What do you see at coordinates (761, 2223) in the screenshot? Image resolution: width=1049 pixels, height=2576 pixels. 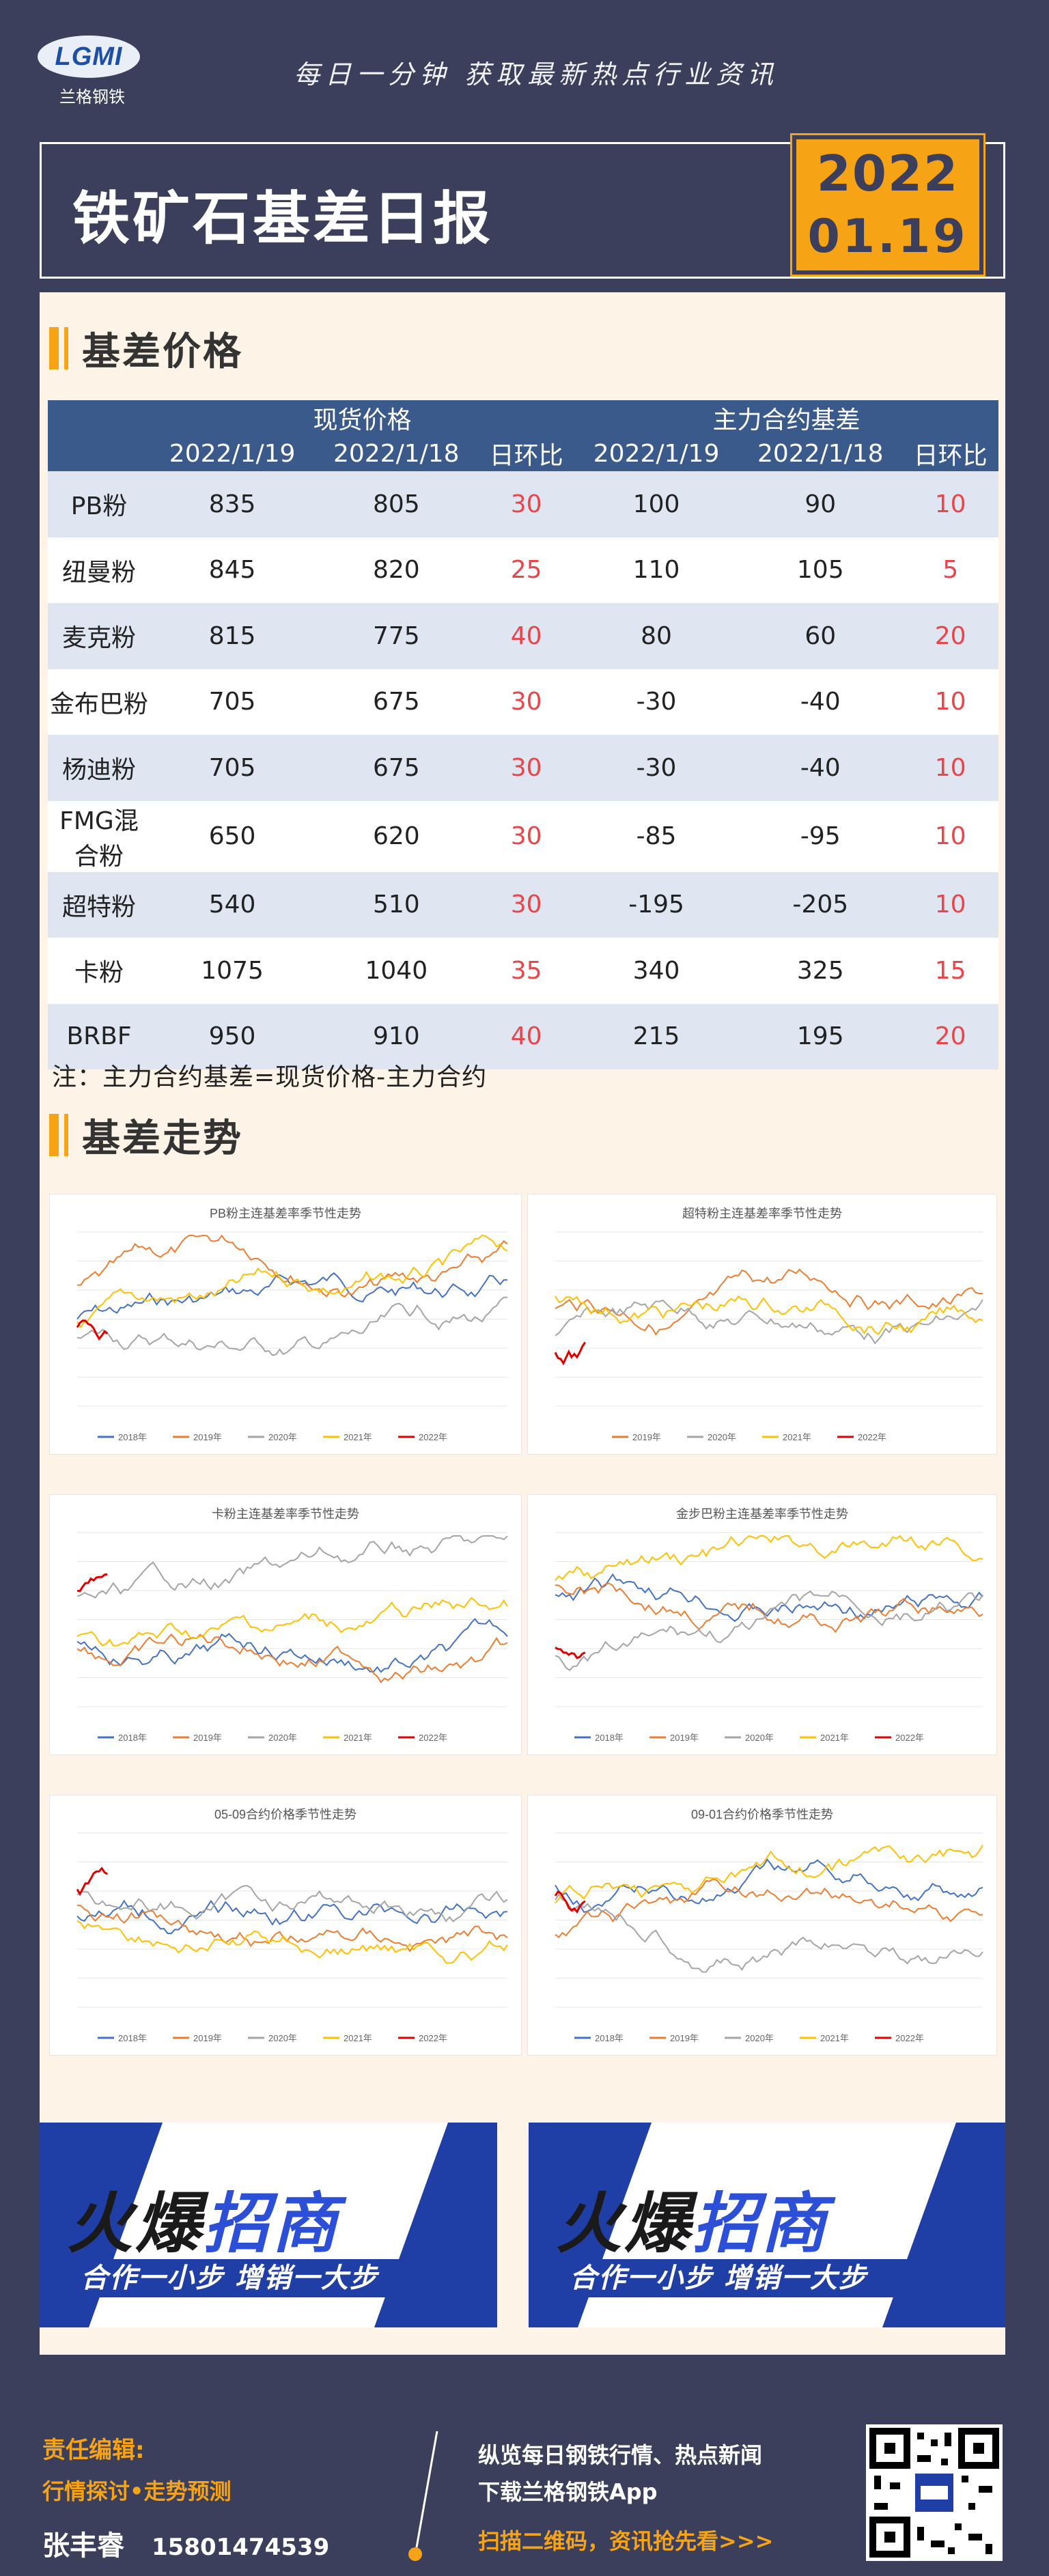 I see `ad-title-b: 招商` at bounding box center [761, 2223].